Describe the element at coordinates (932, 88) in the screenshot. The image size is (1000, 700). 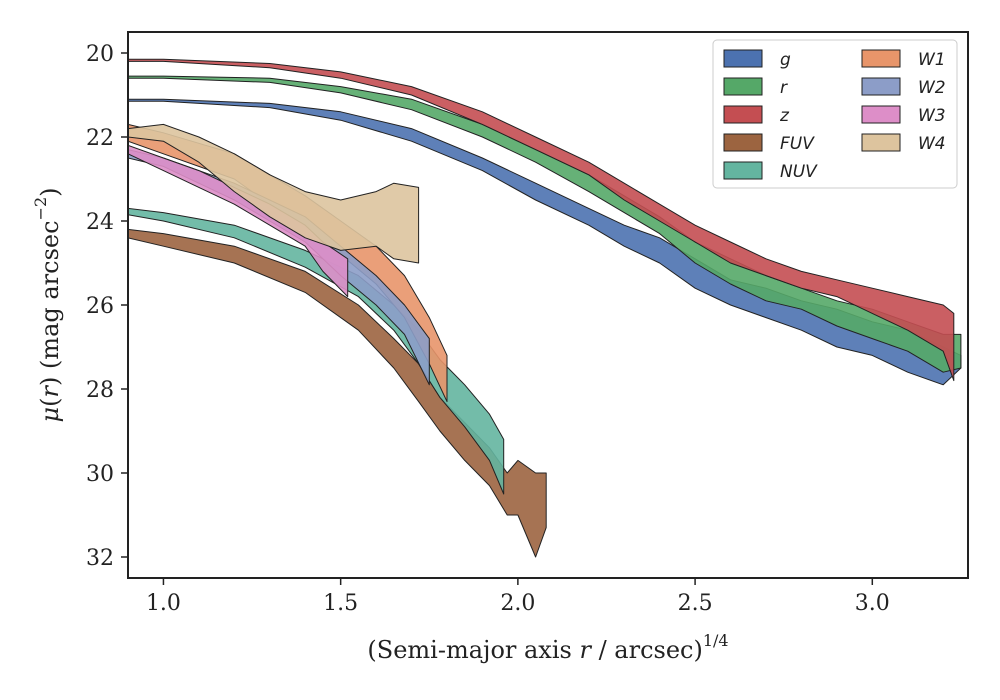
I see `legend-label-w2: W2` at that location.